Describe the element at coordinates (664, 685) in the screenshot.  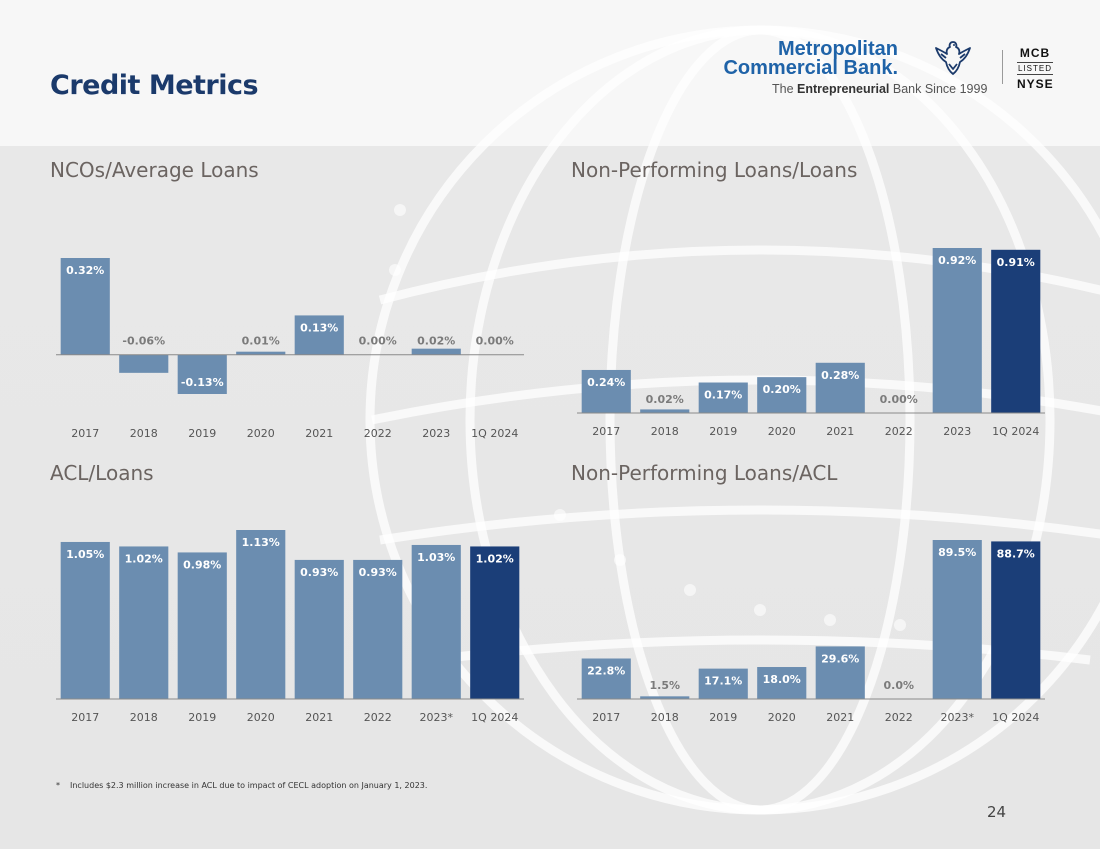
I see `data-label: 1.5%` at that location.